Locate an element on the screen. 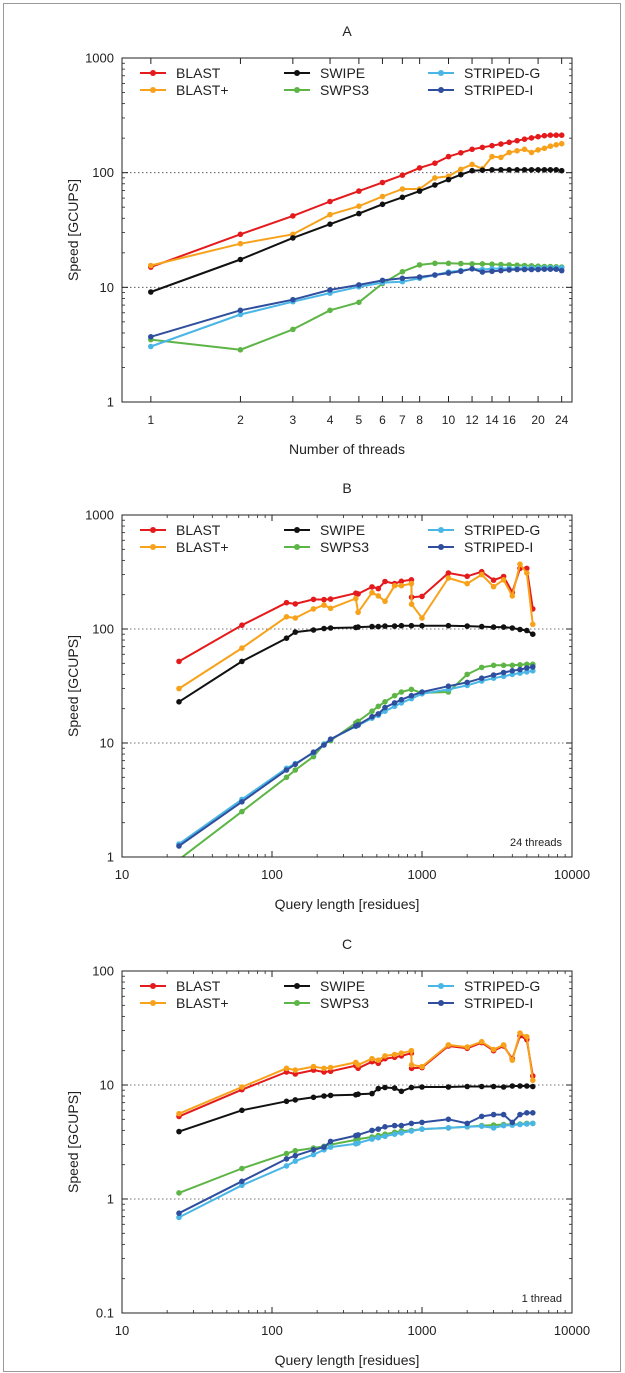  legend-label: SWPS3 is located at coordinates (344, 547).